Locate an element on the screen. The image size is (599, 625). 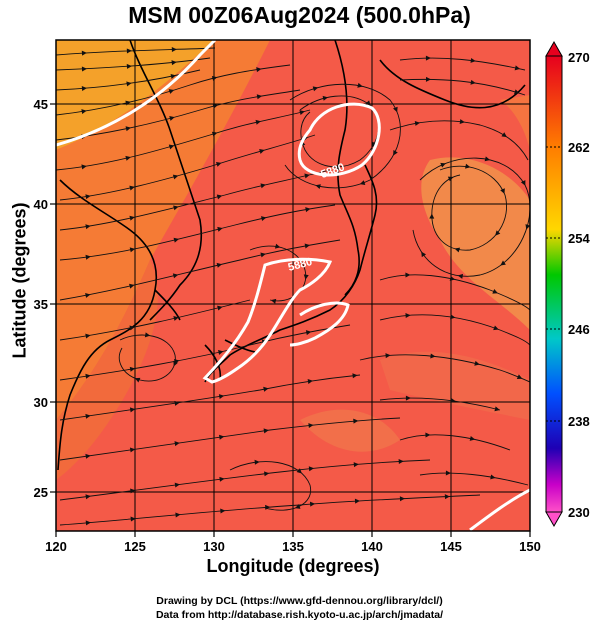
map-title: MSM 00Z06Aug2024 (500.0hPa) is located at coordinates (299, 15).